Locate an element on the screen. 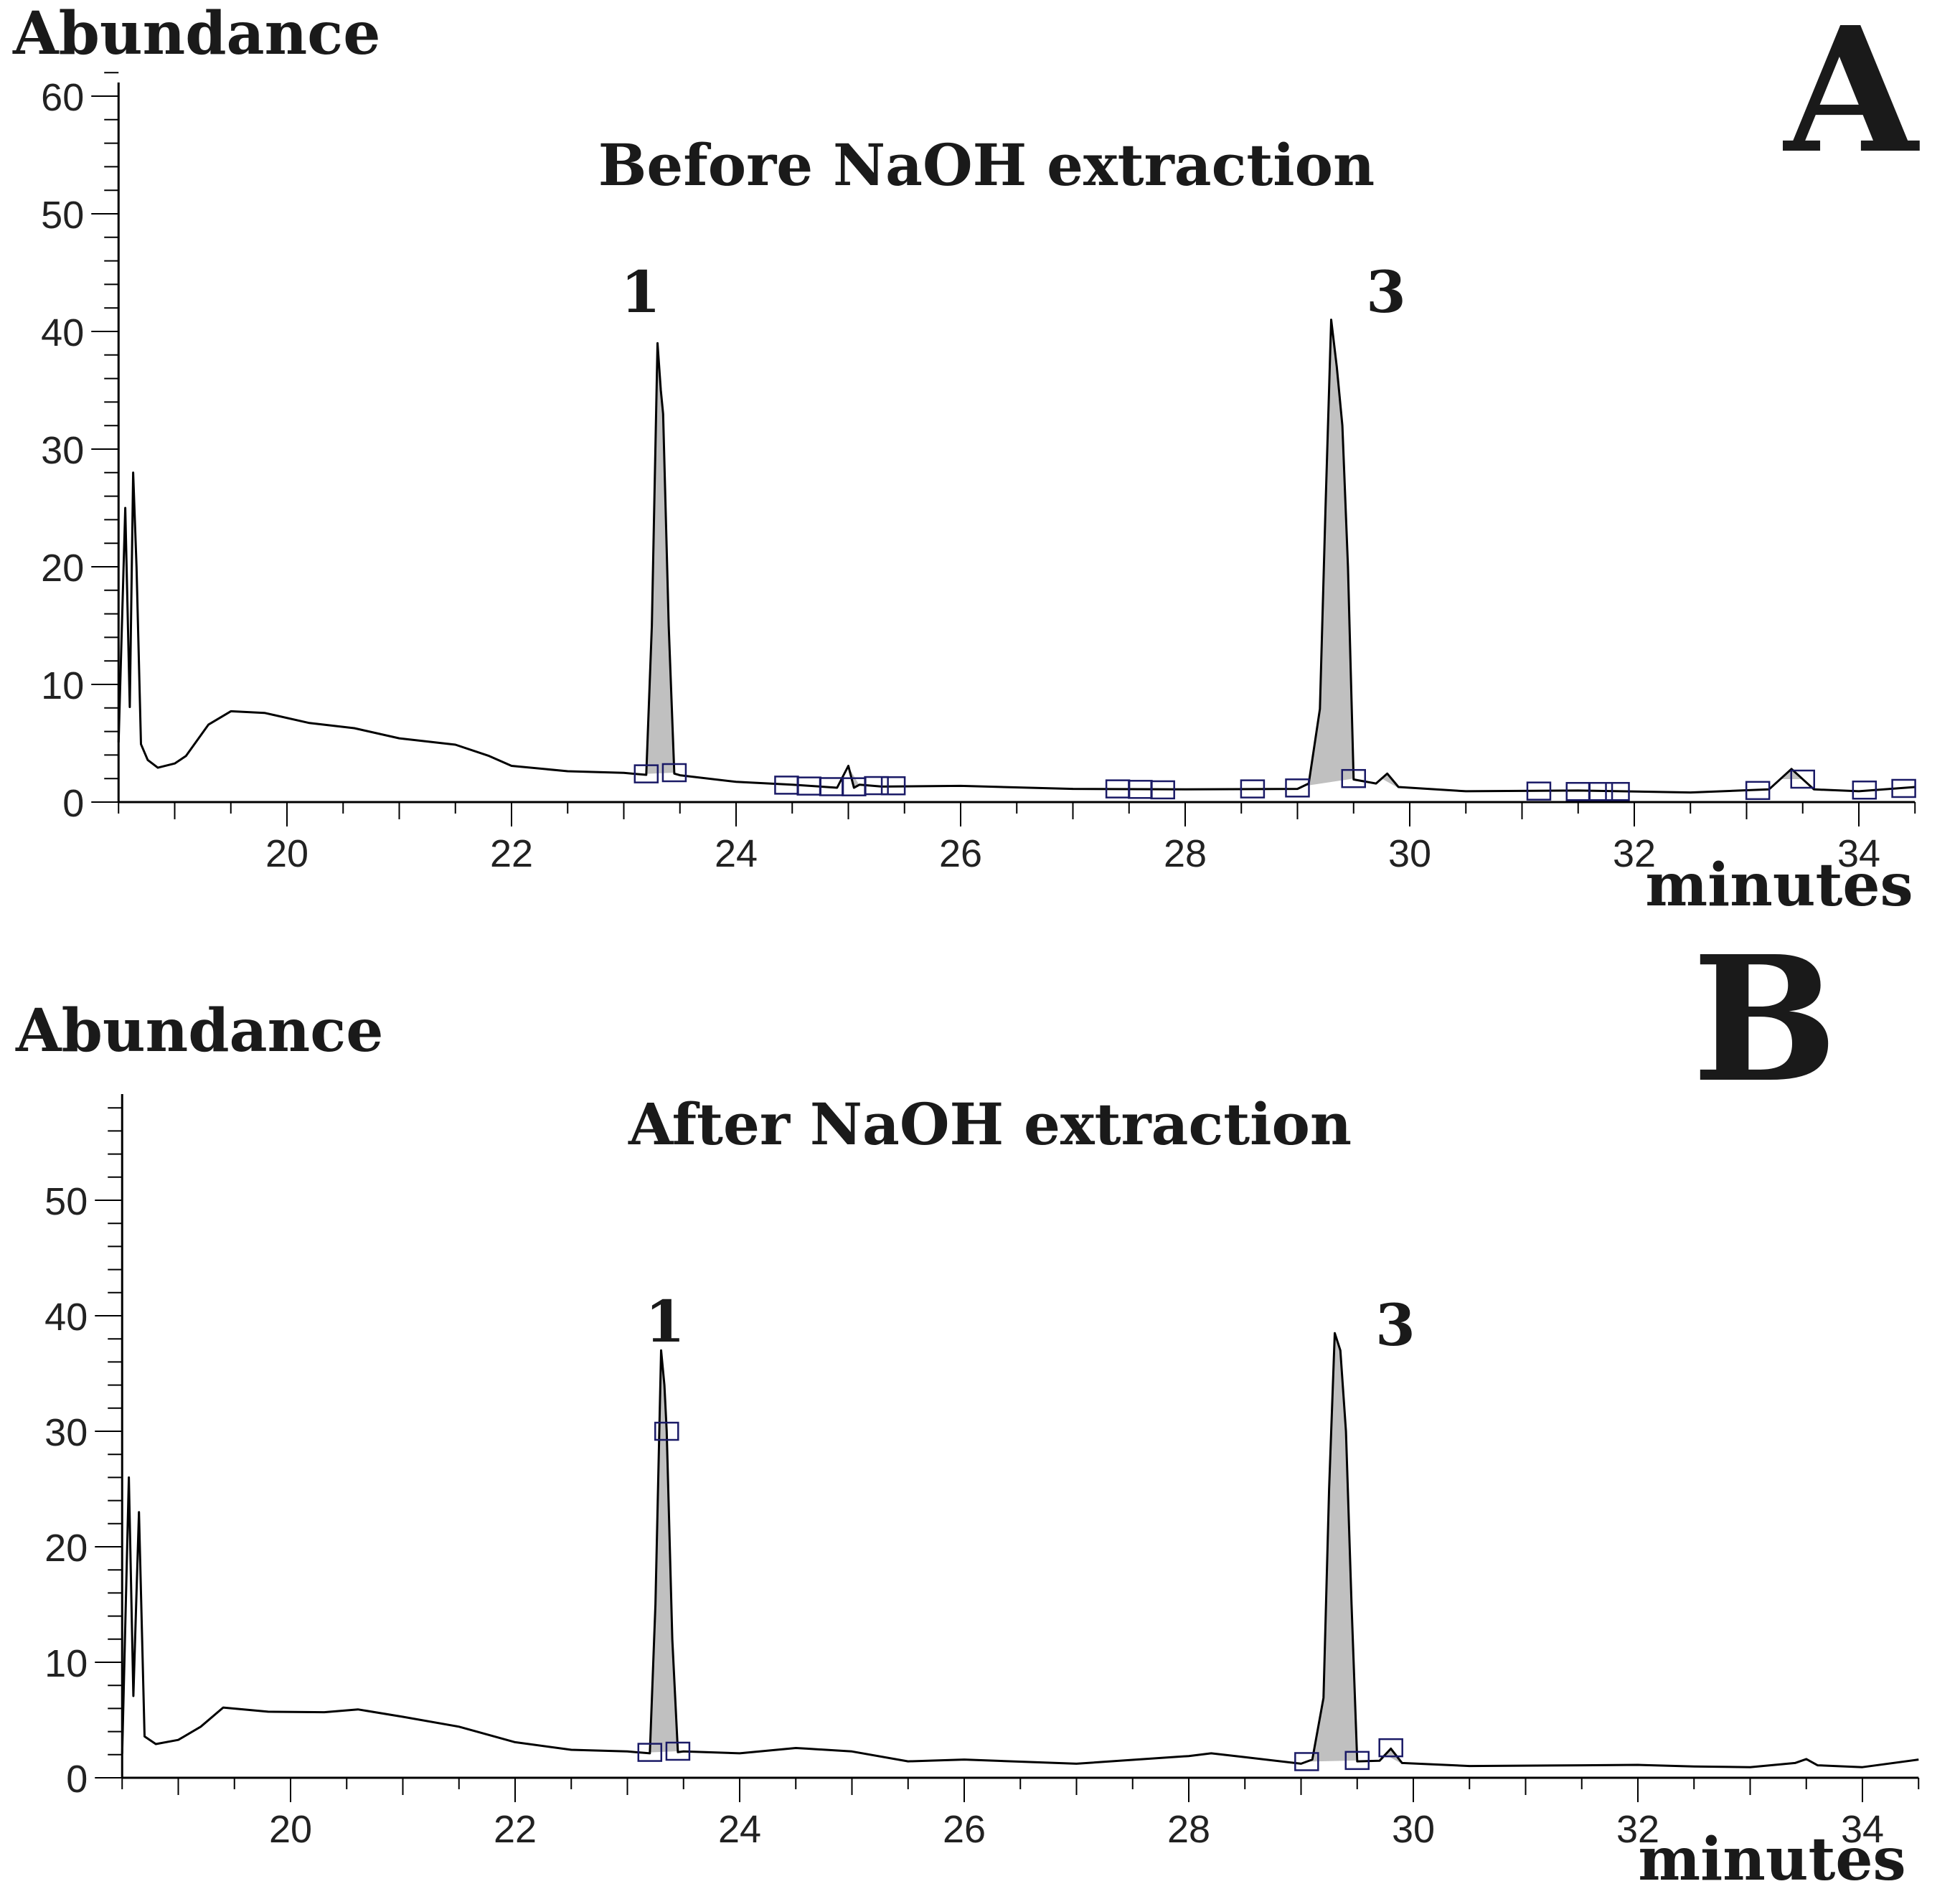 This screenshot has width=1960, height=1894. panel-a-peak-label-3: 3 is located at coordinates (1386, 292).